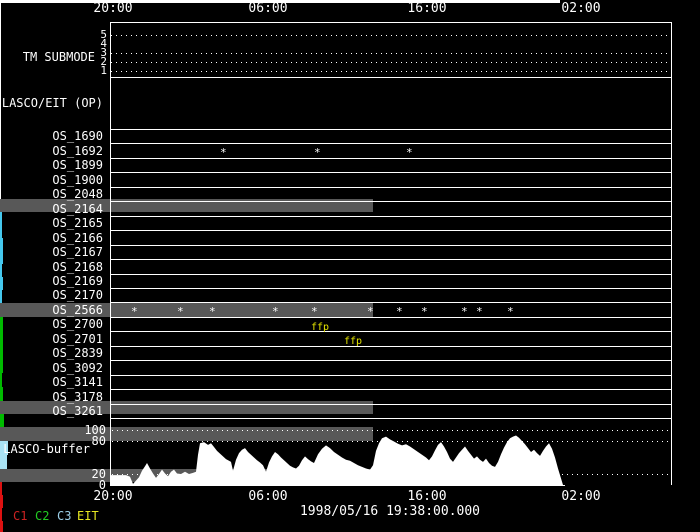  I want to click on os-row-label: OS_2700, so click(77, 324).